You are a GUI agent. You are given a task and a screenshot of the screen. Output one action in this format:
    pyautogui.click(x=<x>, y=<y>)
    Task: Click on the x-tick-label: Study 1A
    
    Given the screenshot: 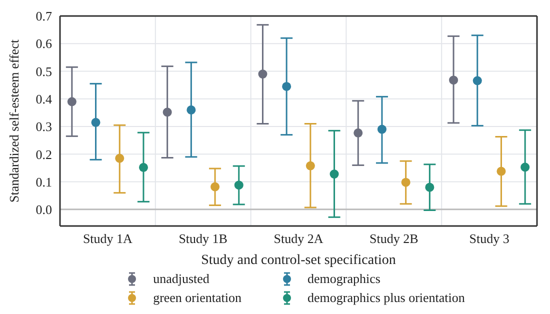 What is the action you would take?
    pyautogui.click(x=108, y=238)
    